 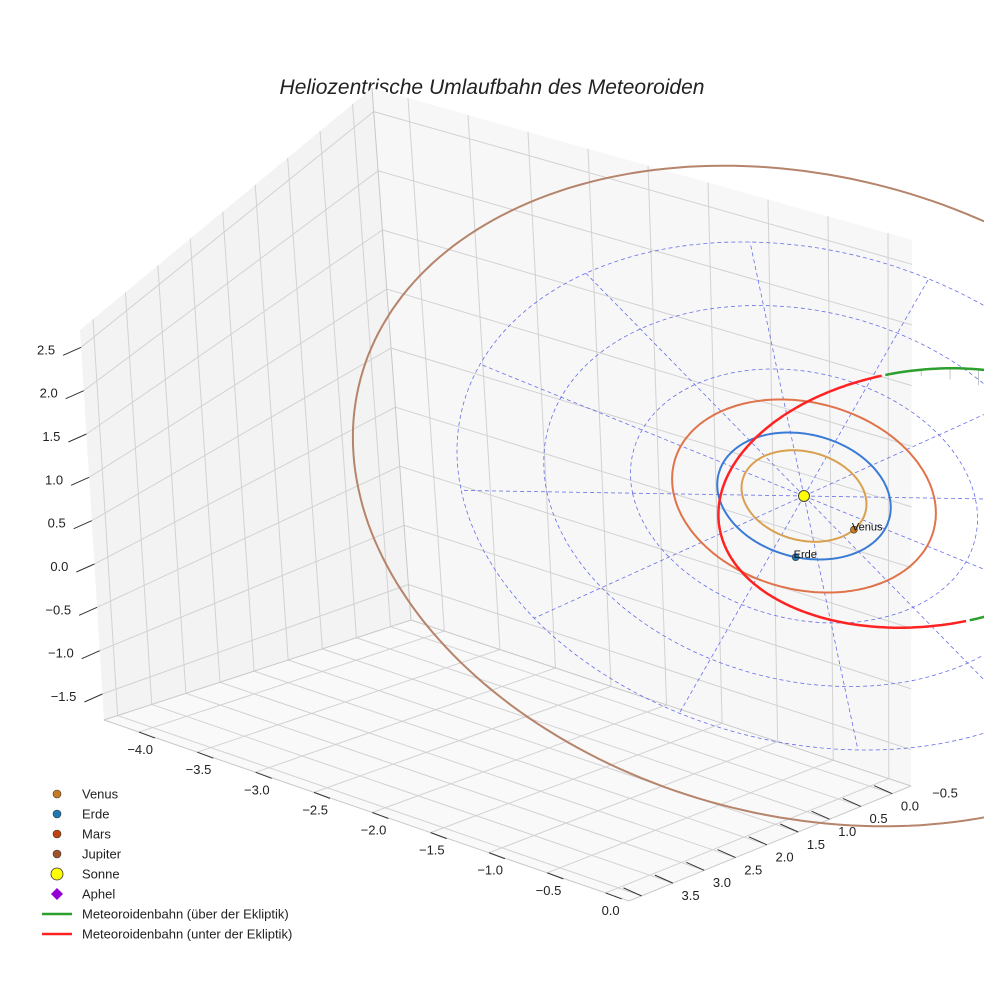 I want to click on x-tick-label: −3.5, so click(x=199, y=769).